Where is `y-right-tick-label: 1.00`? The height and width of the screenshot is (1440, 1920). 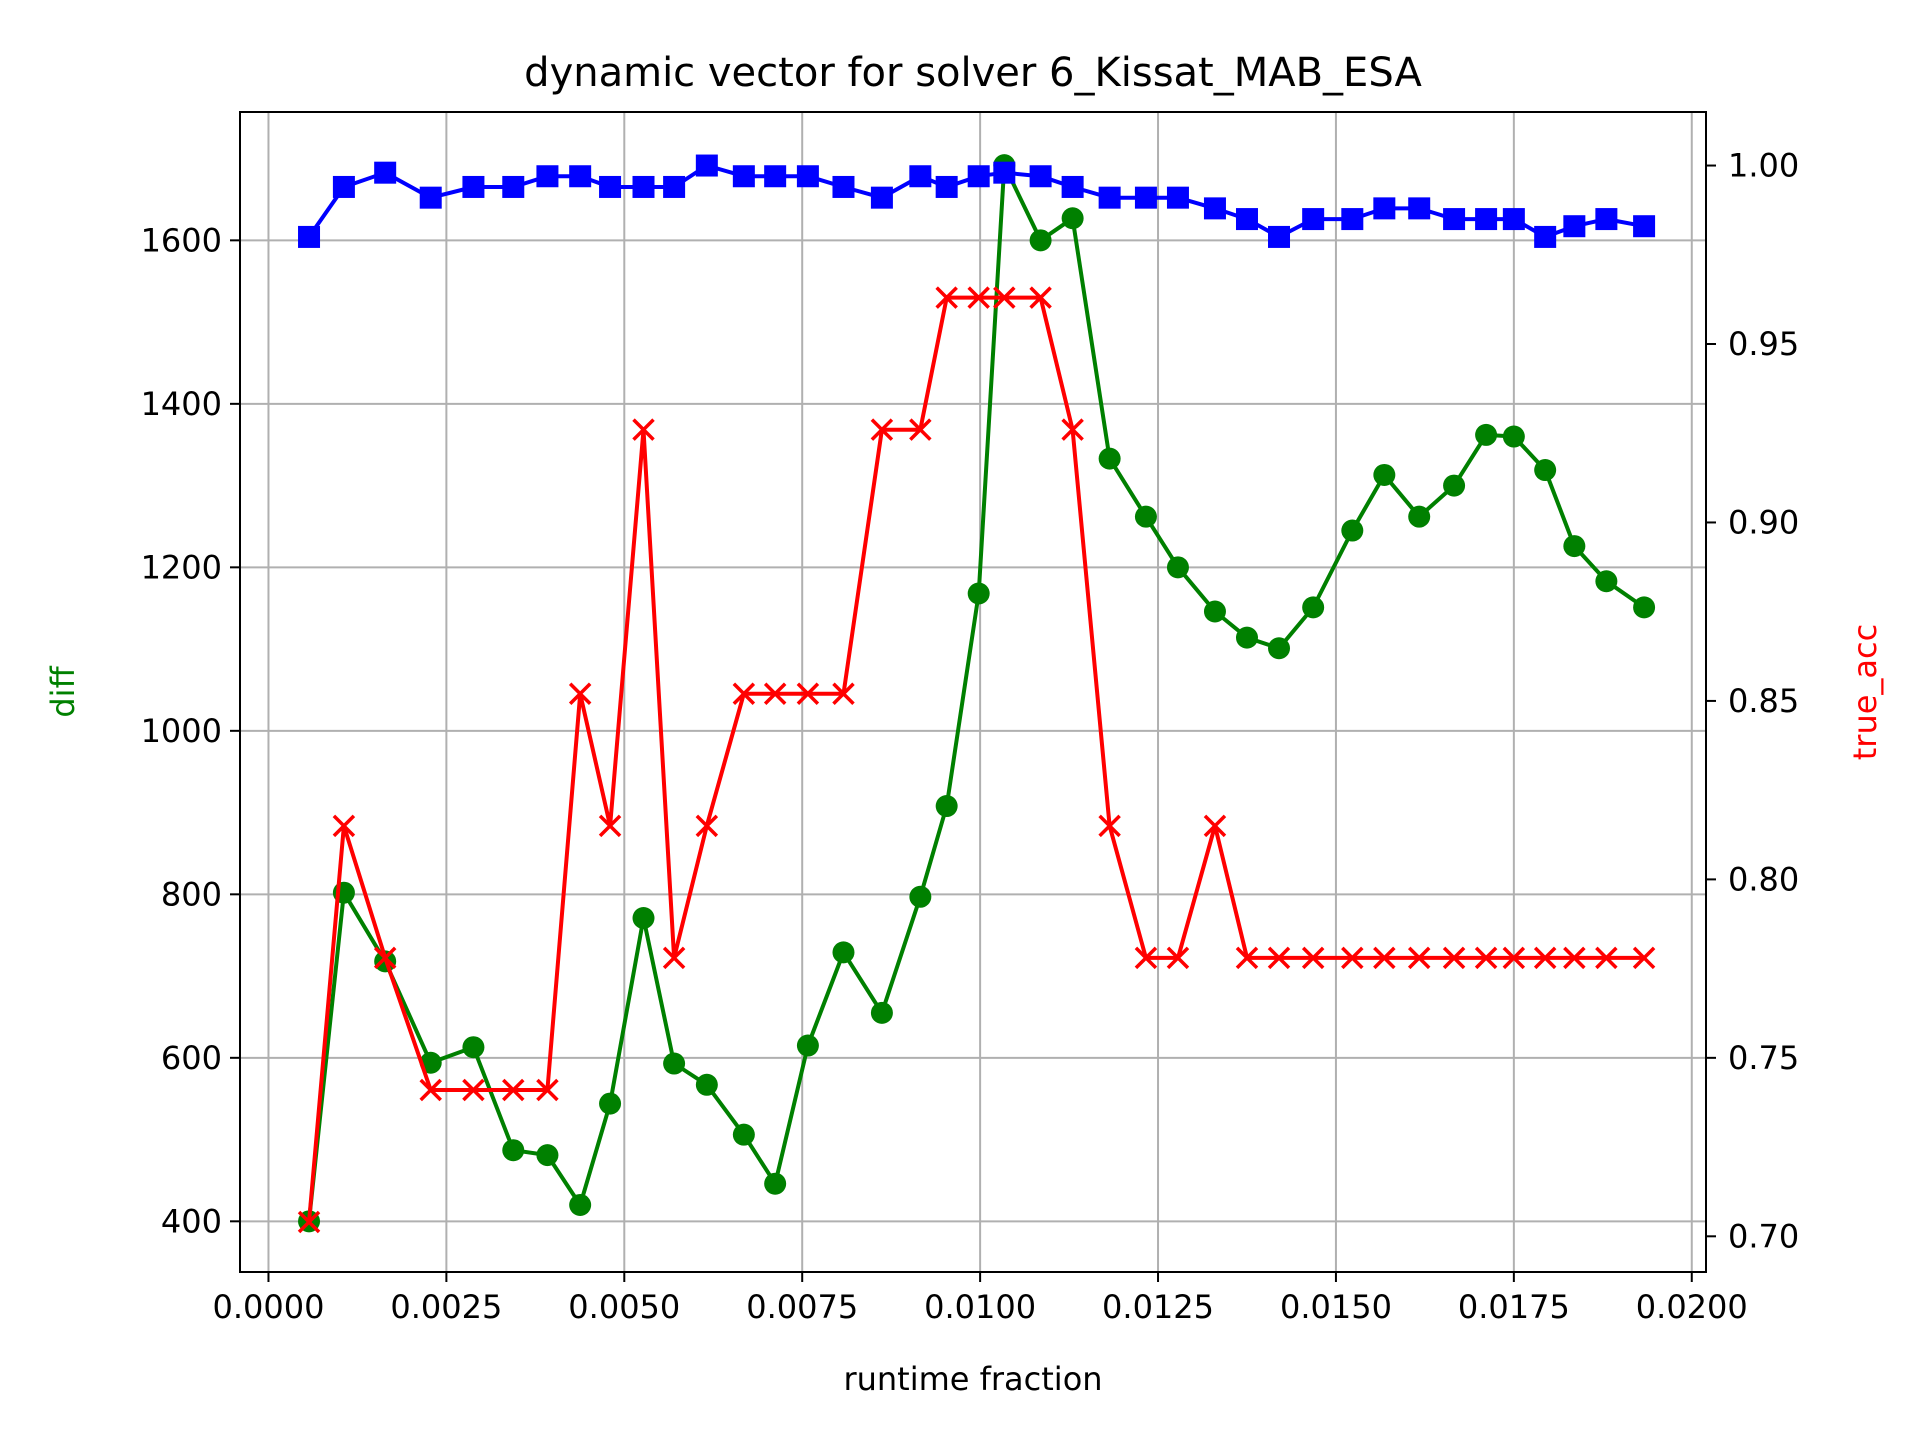 y-right-tick-label: 1.00 is located at coordinates (1763, 166).